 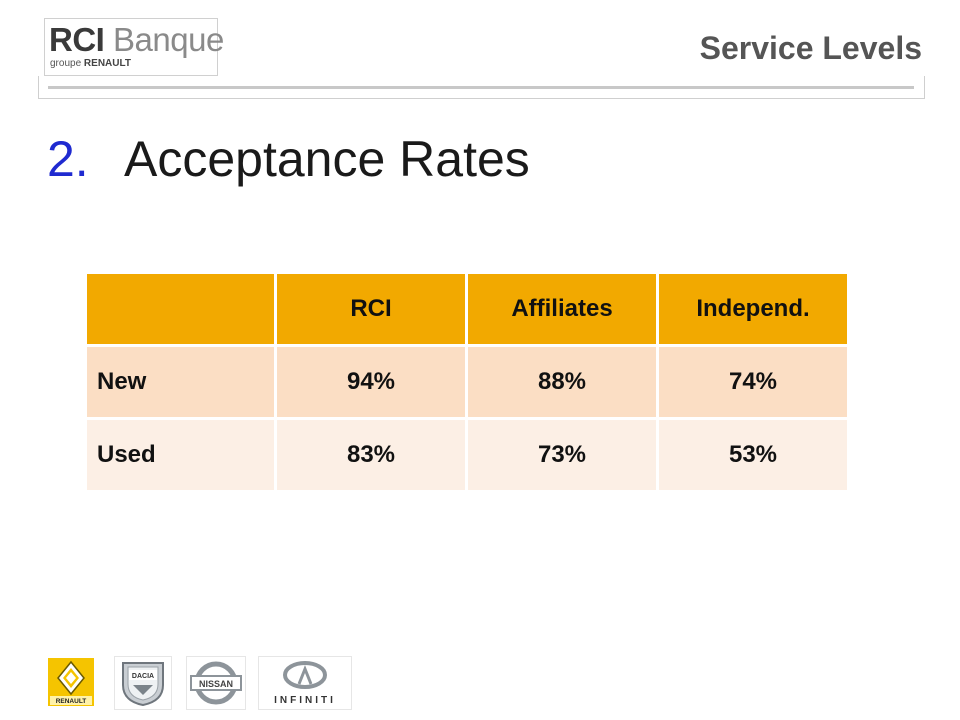 I want to click on dacia-logo: DACIA, so click(x=143, y=683).